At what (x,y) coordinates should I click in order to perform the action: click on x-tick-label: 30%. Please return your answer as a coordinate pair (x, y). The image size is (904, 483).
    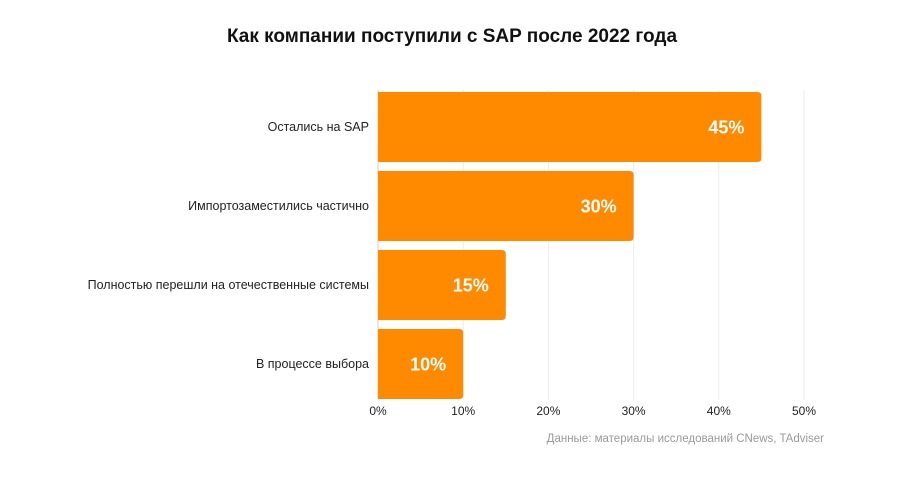
    Looking at the image, I should click on (634, 411).